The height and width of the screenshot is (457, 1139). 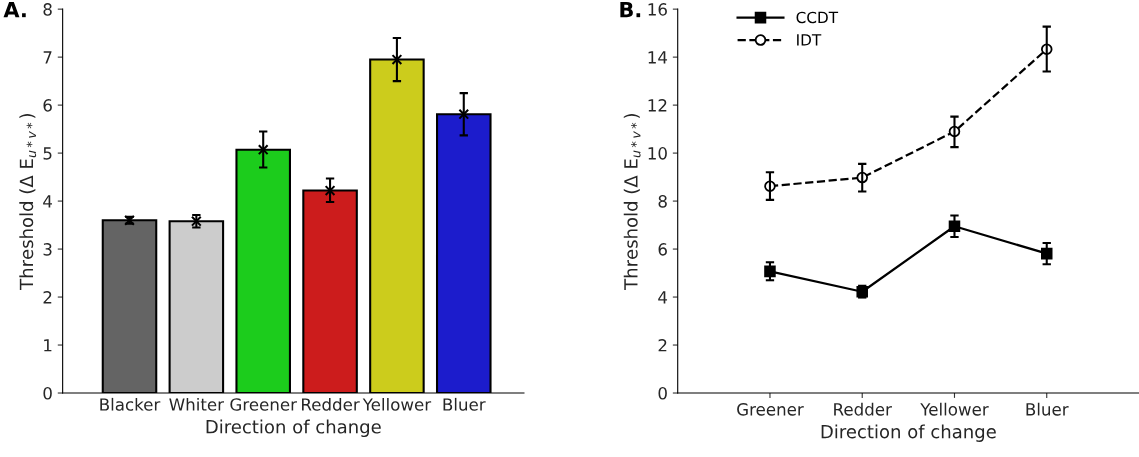 I want to click on y-tick-label: 10, so click(x=657, y=153).